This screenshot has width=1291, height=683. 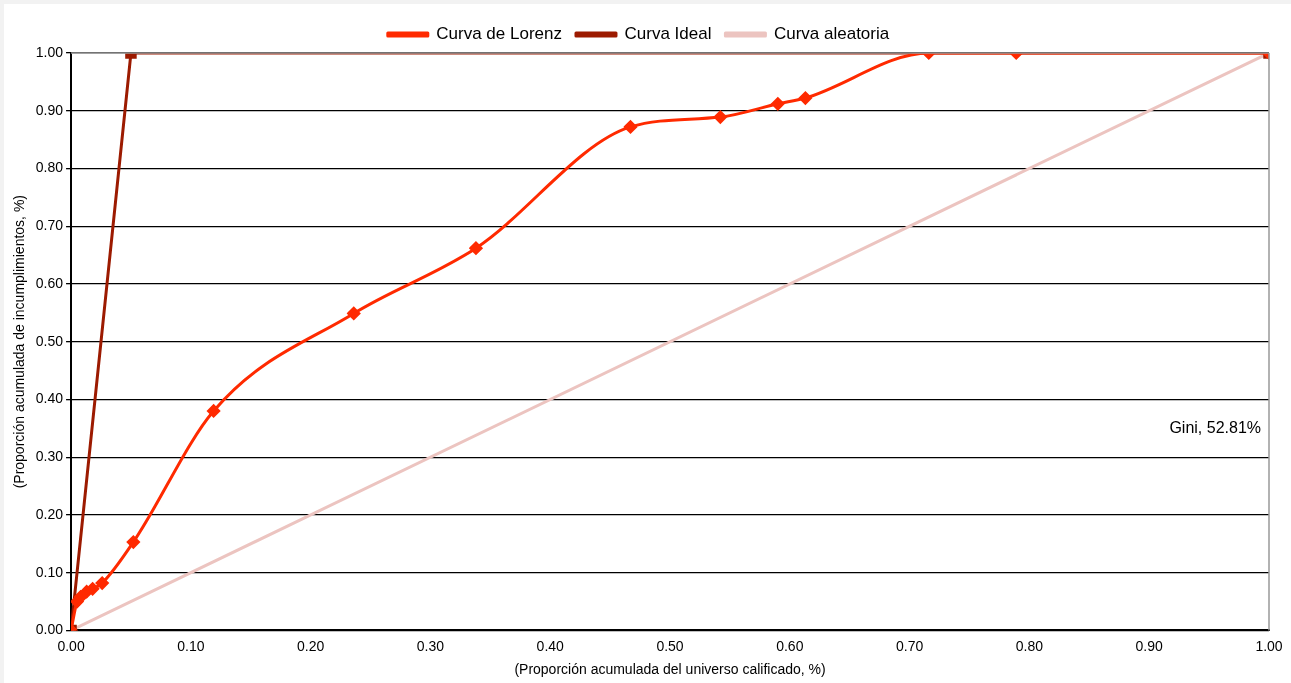 What do you see at coordinates (49, 282) in the screenshot?
I see `y-tick-label: 0.60` at bounding box center [49, 282].